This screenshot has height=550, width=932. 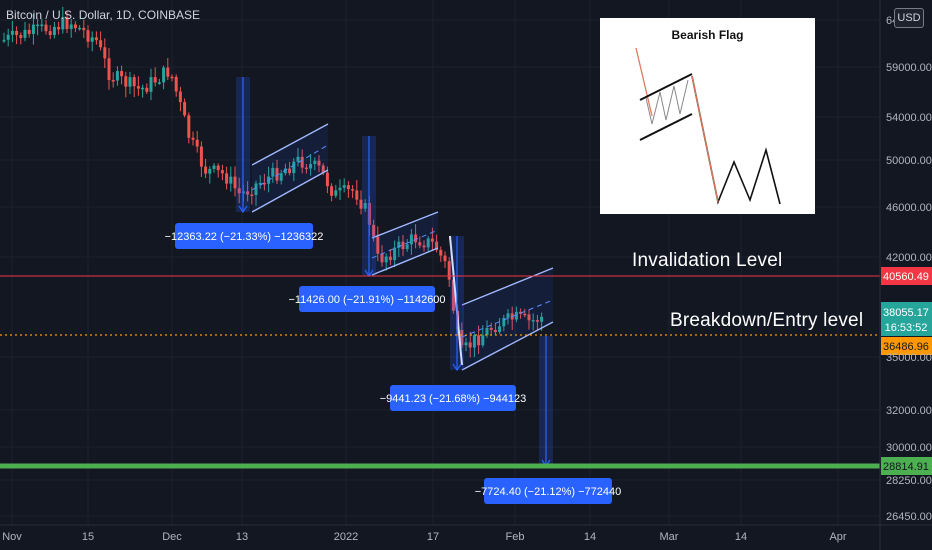 What do you see at coordinates (906, 328) in the screenshot?
I see `countdown: 16:53:52` at bounding box center [906, 328].